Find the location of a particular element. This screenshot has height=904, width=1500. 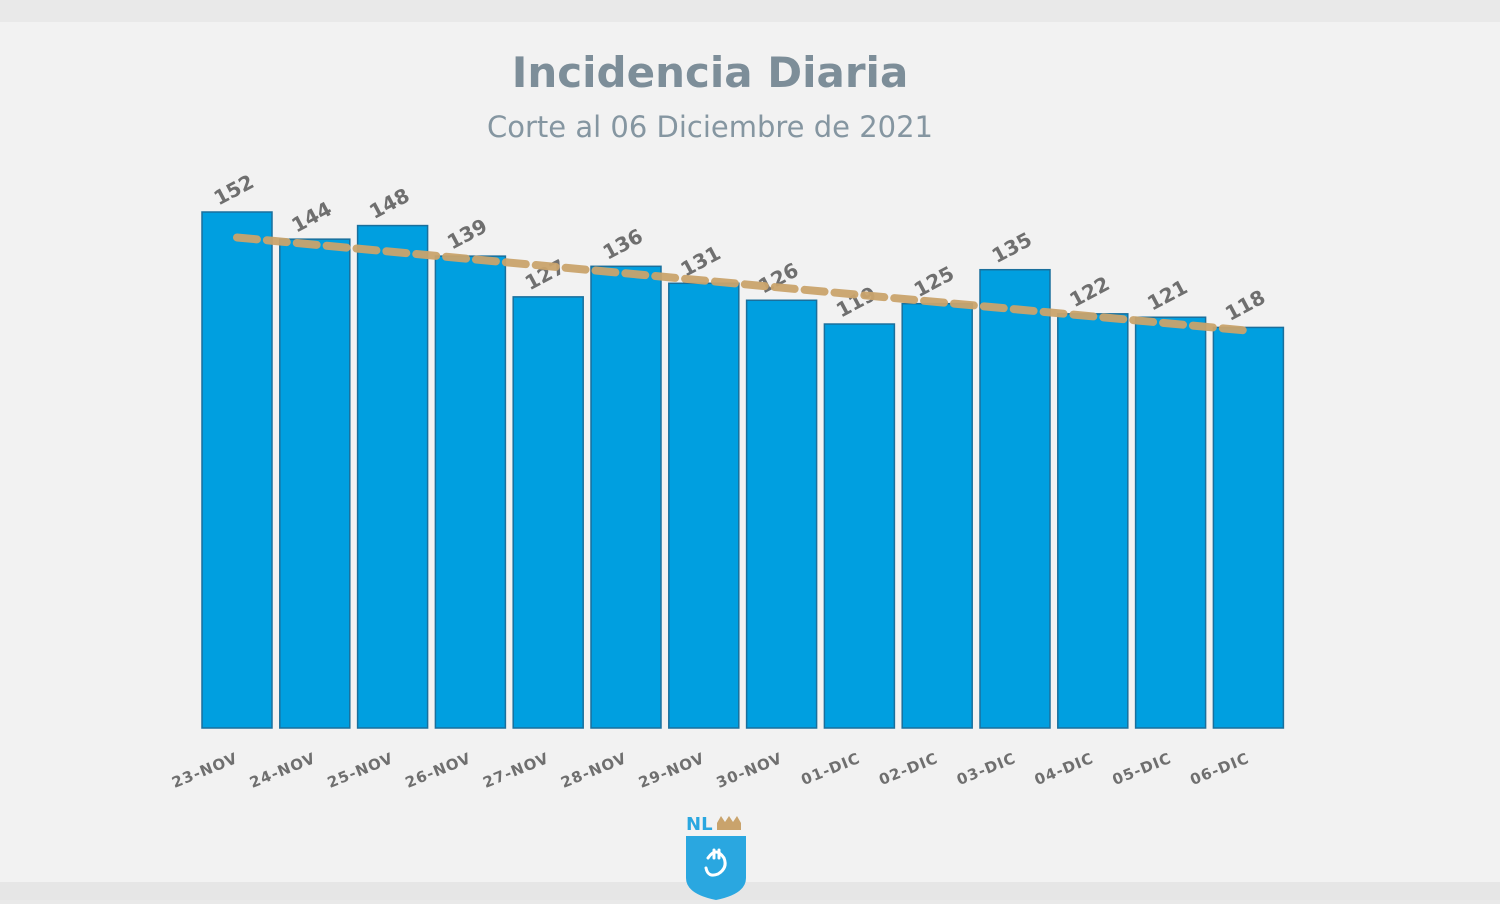

value-label: 118 is located at coordinates (1245, 305).